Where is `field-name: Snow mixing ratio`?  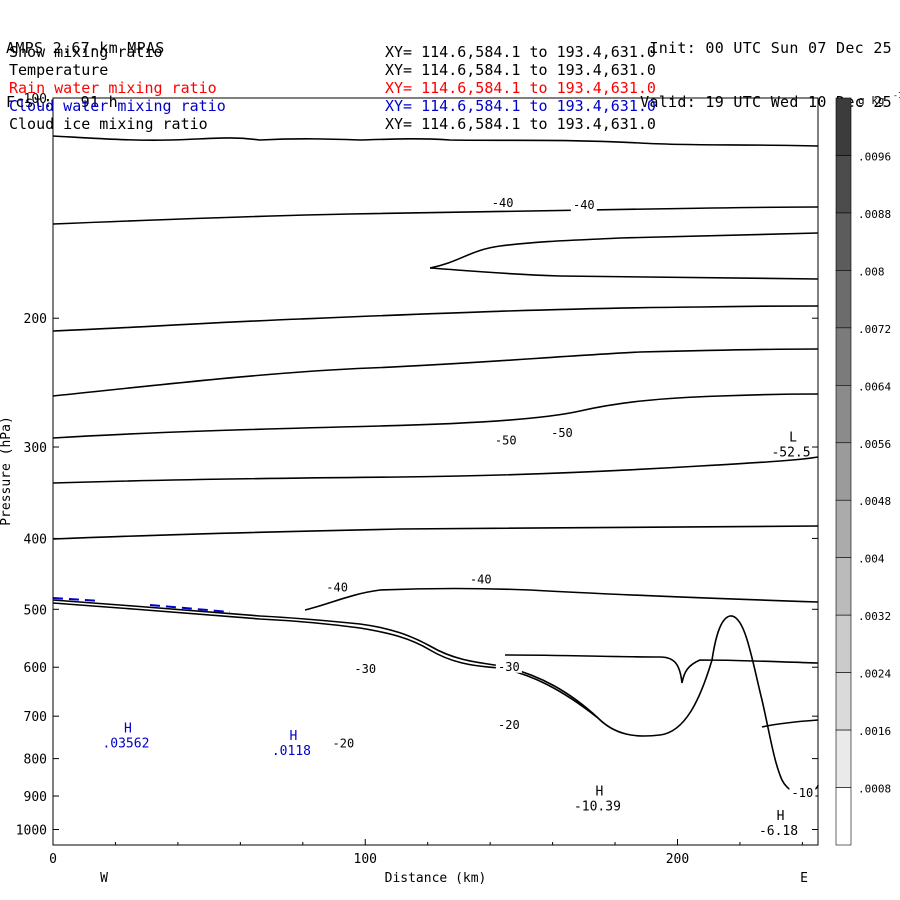
field-name: Snow mixing ratio is located at coordinates (86, 52).